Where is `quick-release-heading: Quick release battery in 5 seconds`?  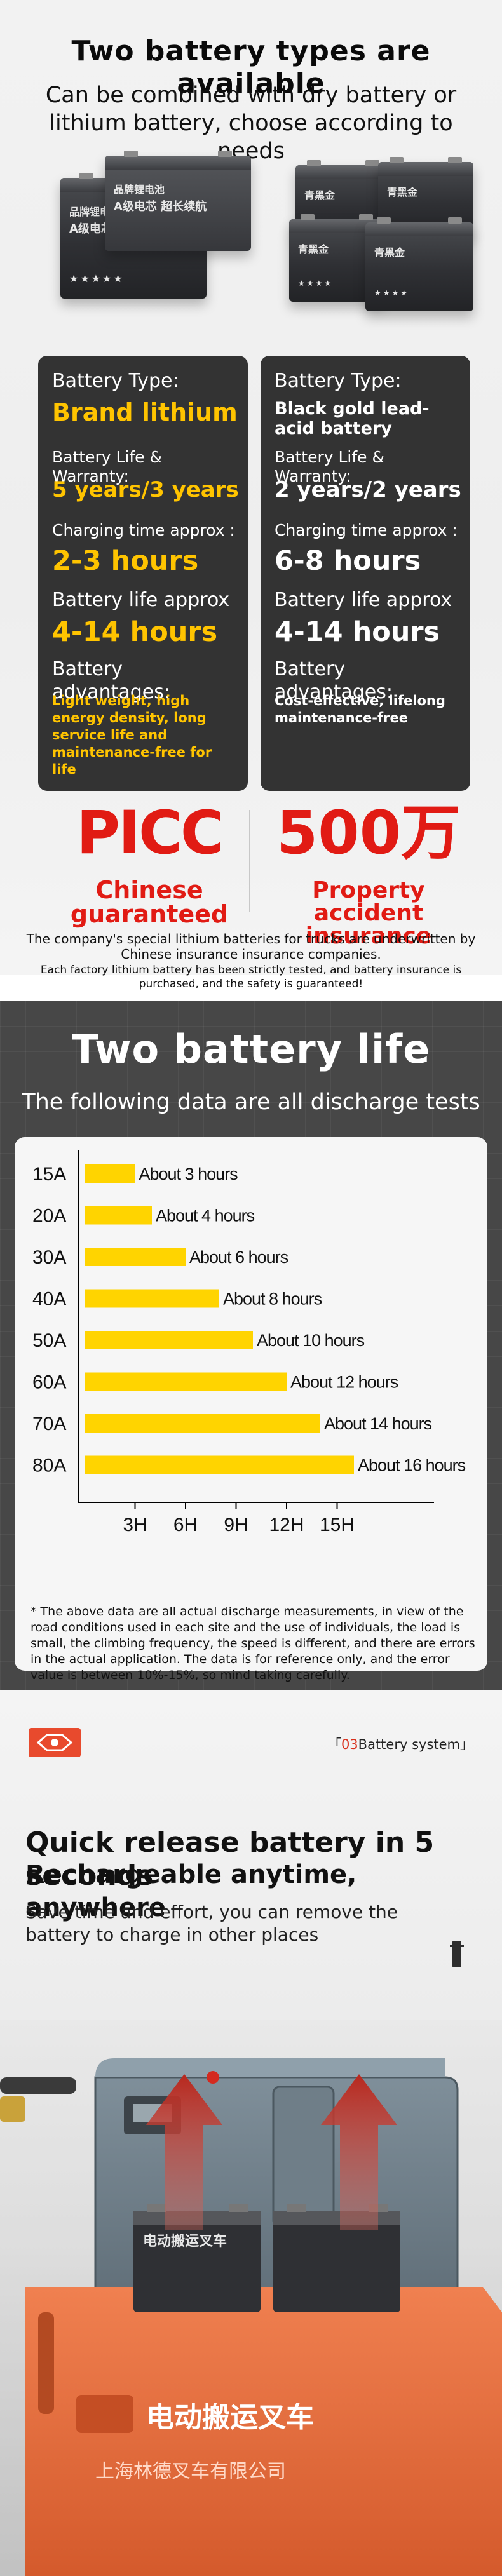 quick-release-heading: Quick release battery in 5 seconds is located at coordinates (230, 1859).